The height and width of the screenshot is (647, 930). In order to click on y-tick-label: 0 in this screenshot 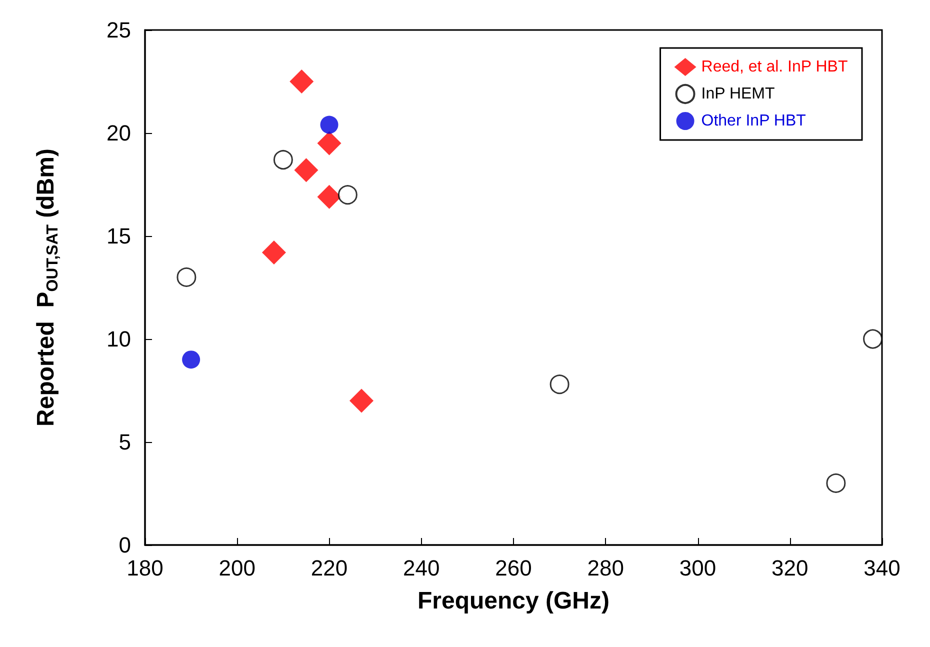, I will do `click(124, 545)`.